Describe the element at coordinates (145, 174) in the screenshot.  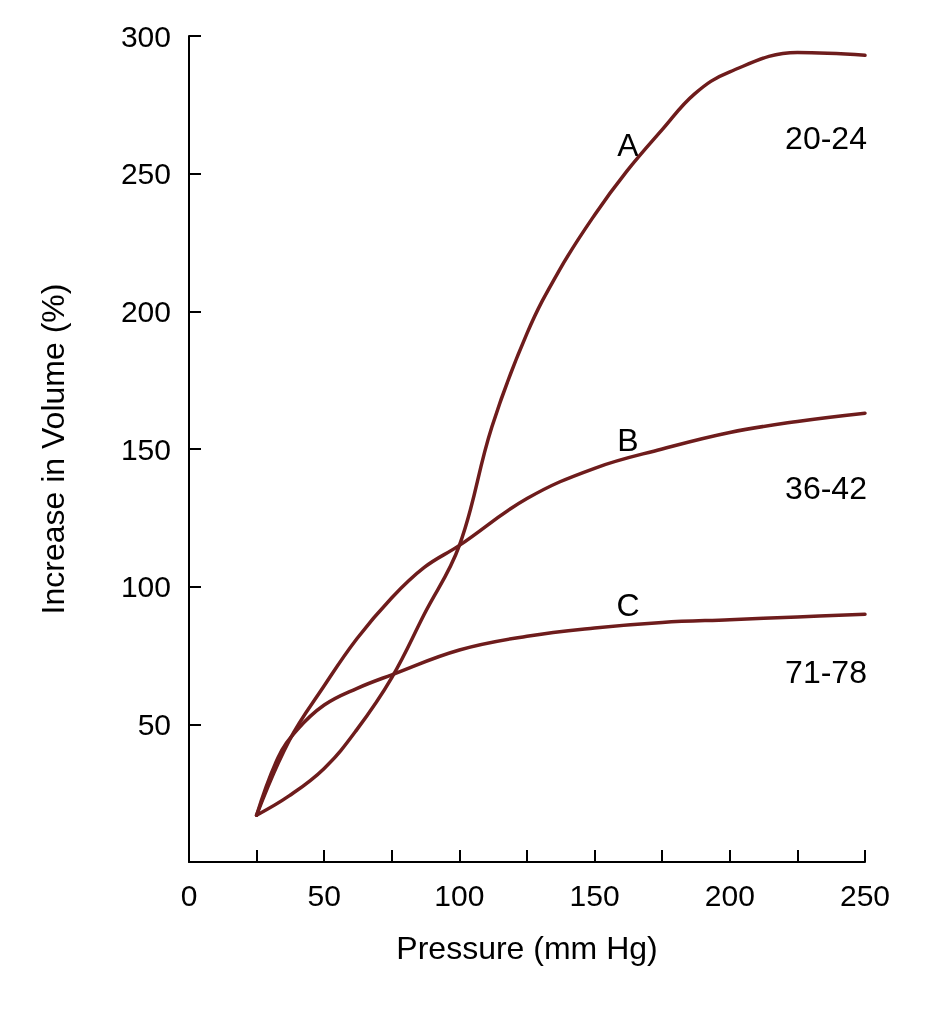
I see `y-tick-label: 250` at that location.